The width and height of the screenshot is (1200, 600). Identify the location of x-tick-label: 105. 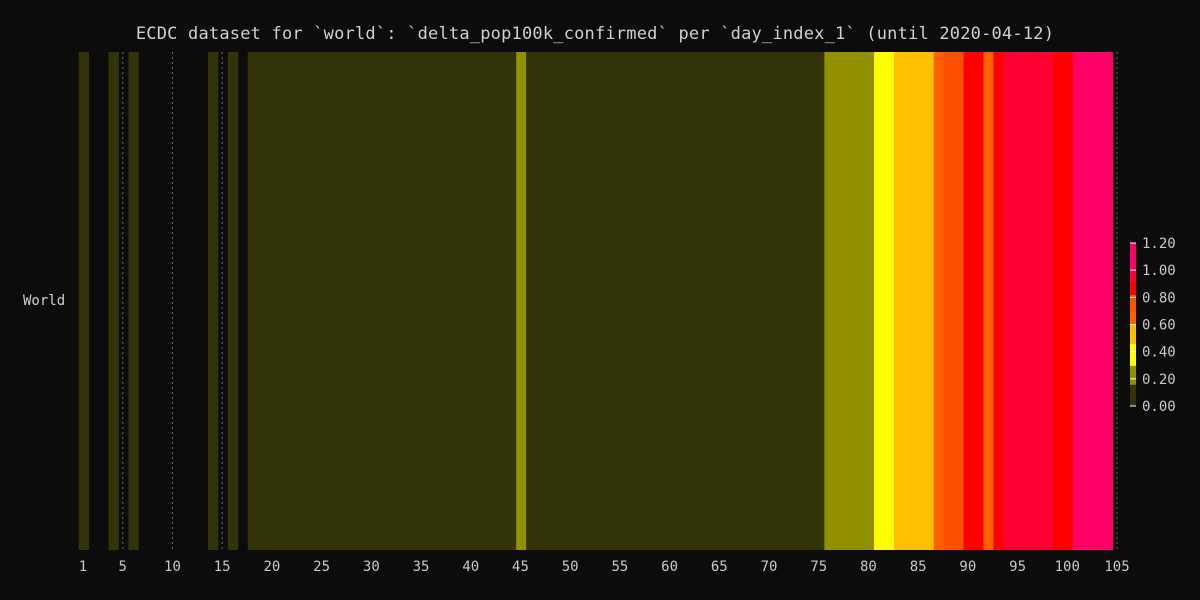
(1116, 567).